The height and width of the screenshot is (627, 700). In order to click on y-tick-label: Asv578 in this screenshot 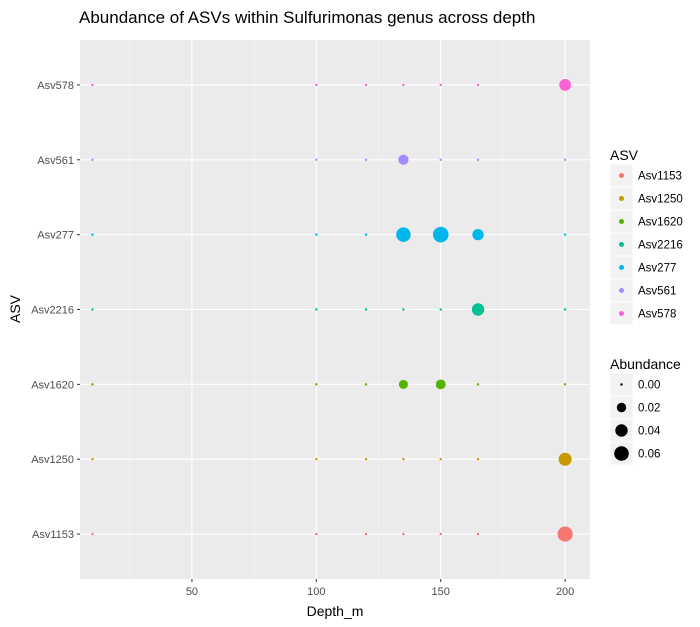, I will do `click(55, 86)`.